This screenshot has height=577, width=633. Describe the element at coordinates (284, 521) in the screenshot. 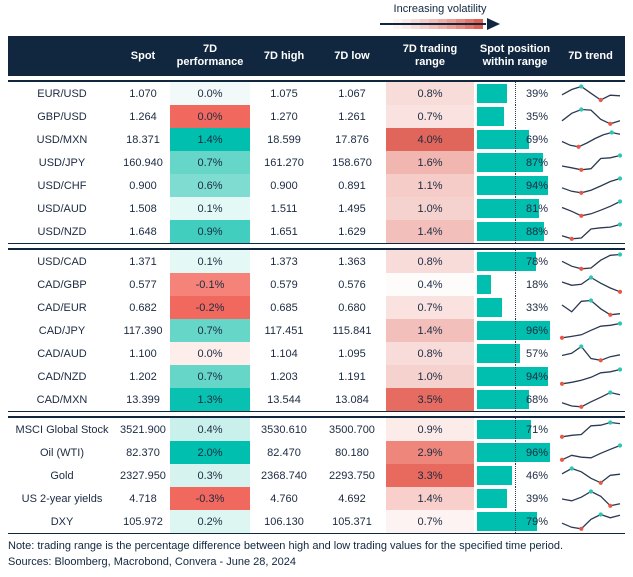

I see `high-value: 106.130` at that location.